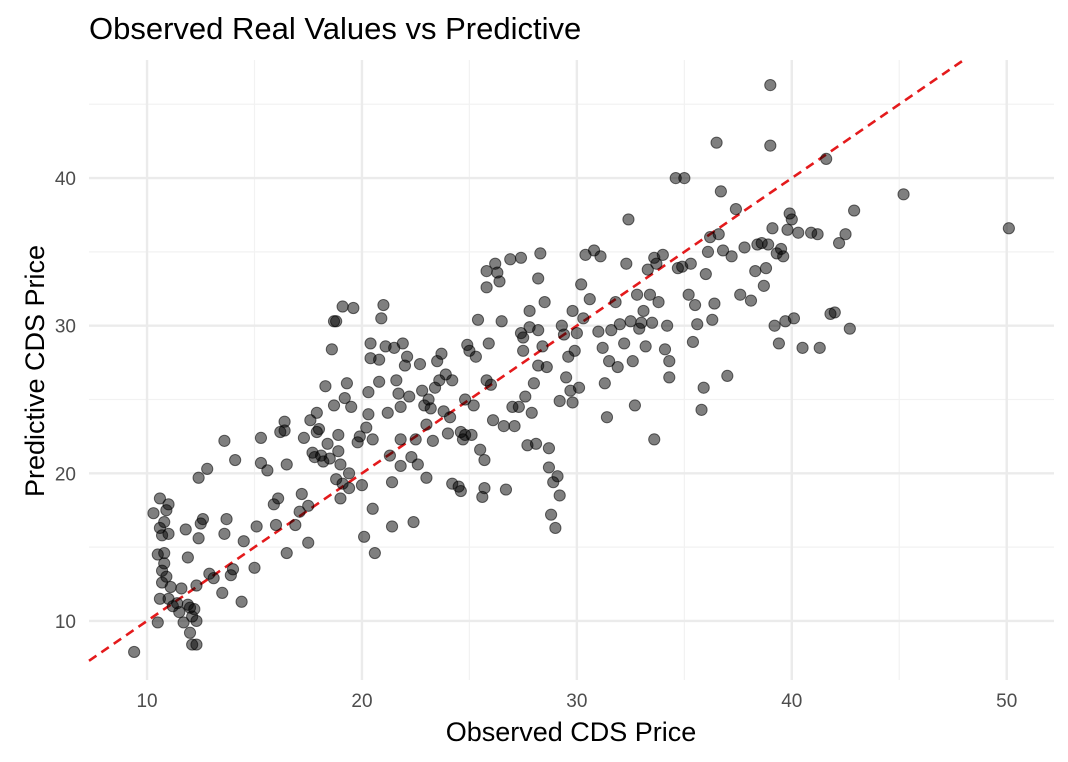  I want to click on x-tick-label: 20, so click(361, 701).